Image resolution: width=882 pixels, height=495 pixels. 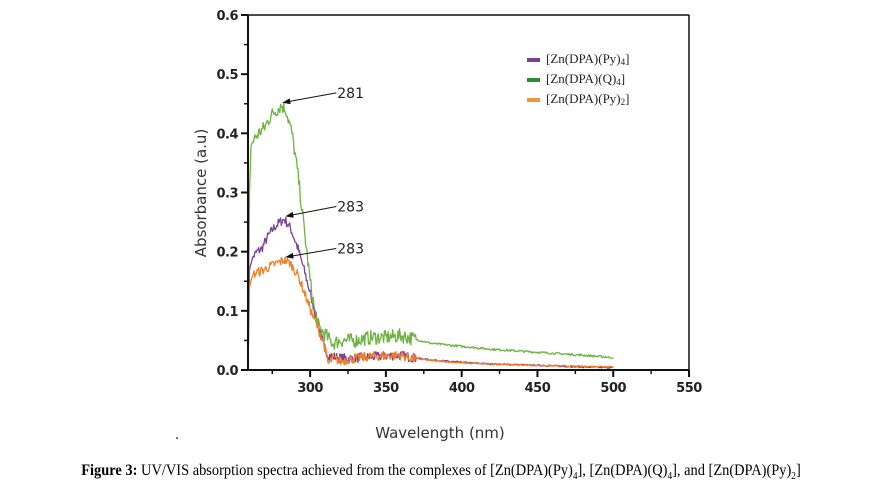 I want to click on y-tick-label: 0.1, so click(x=227, y=312).